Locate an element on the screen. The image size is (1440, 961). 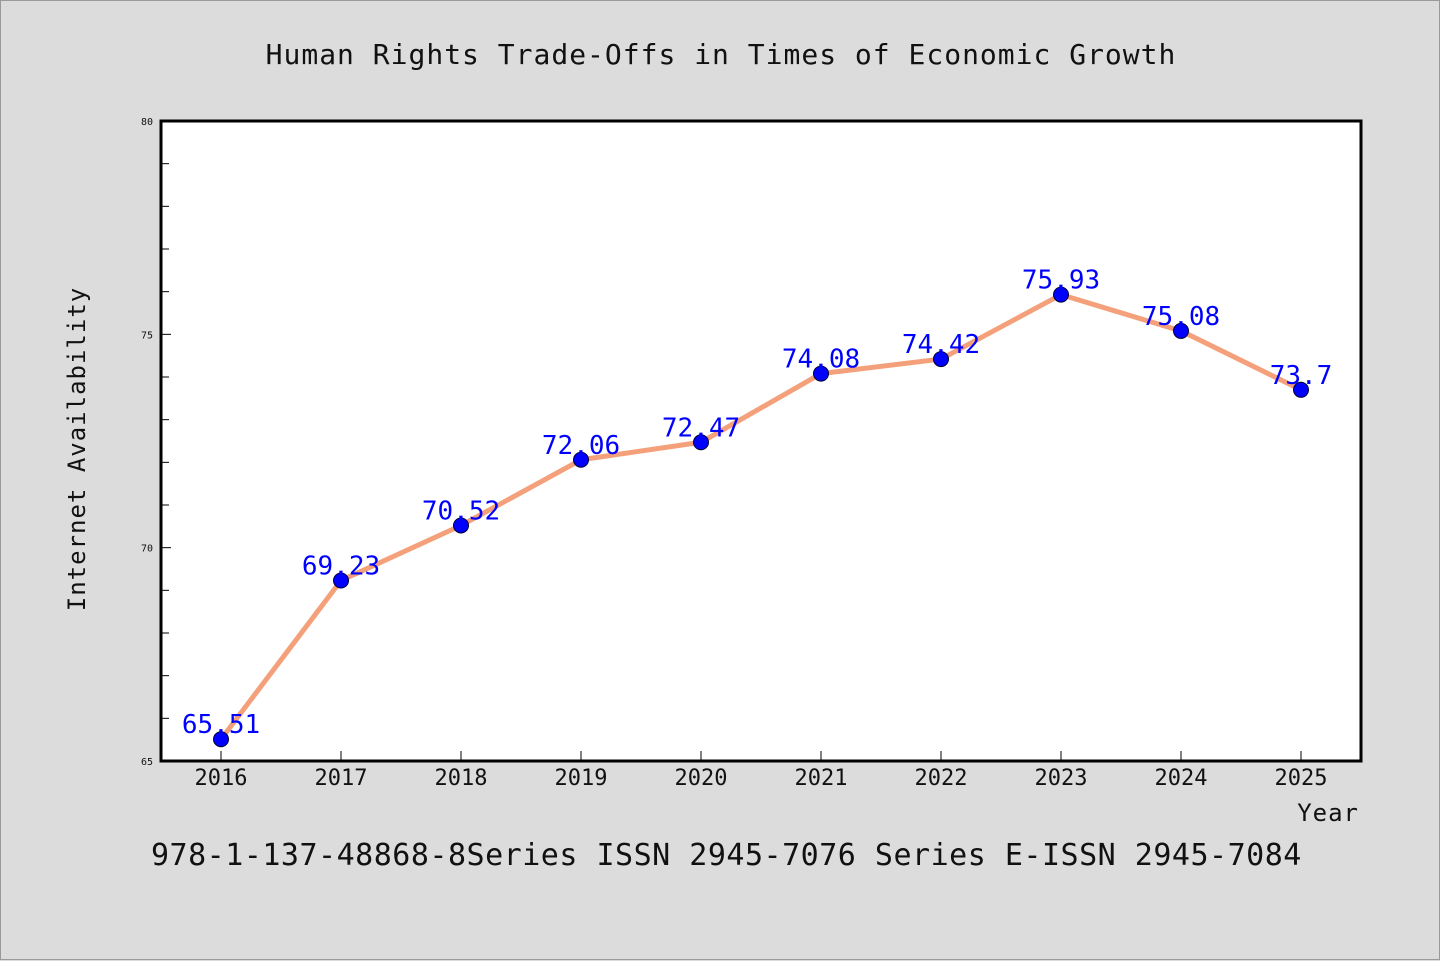
x-axis-title: Year is located at coordinates (1328, 813).